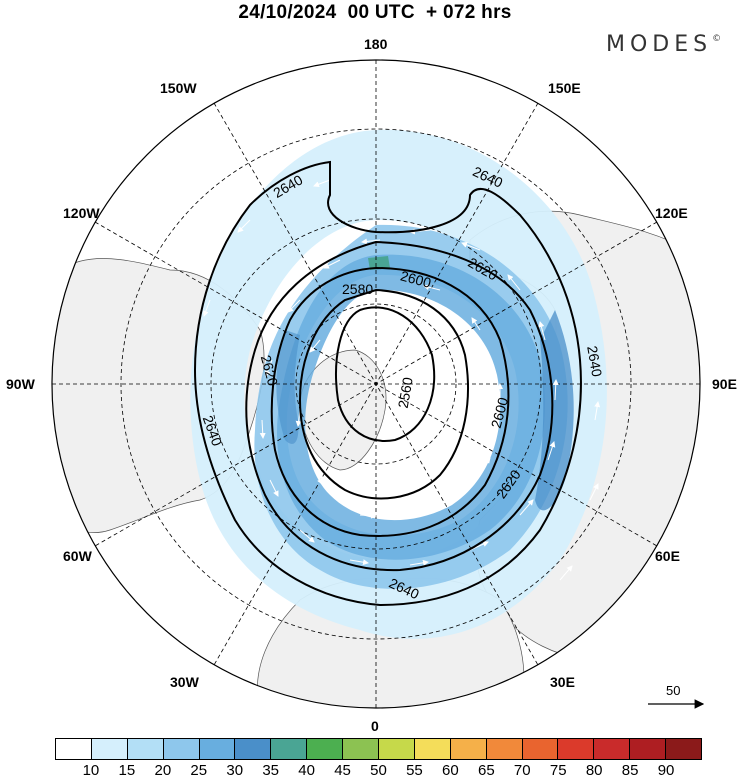 The image size is (750, 782). Describe the element at coordinates (357, 289) in the screenshot. I see `contour-label: 2580` at that location.